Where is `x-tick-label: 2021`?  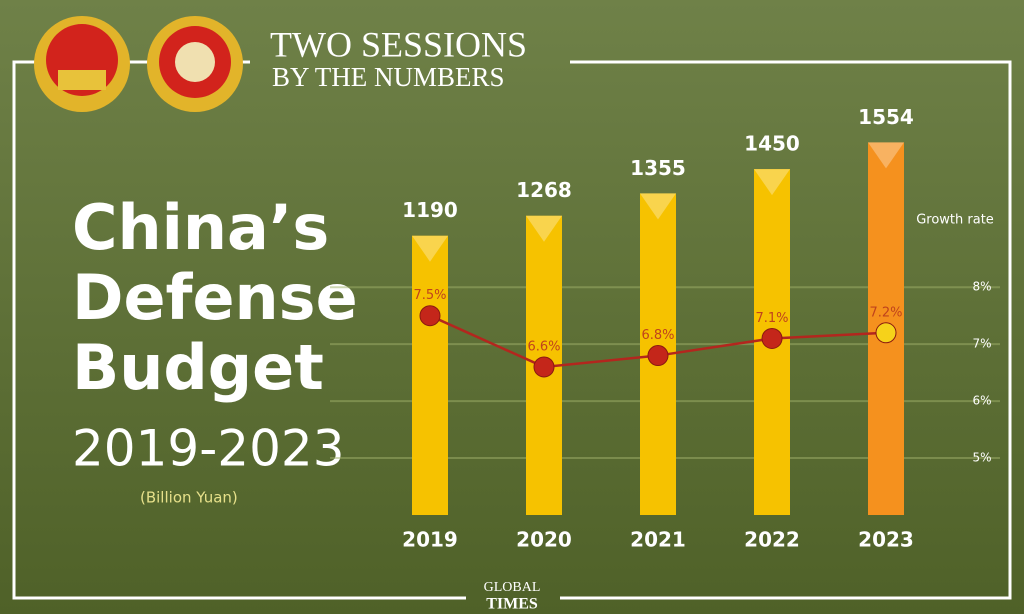 x-tick-label: 2021 is located at coordinates (658, 540).